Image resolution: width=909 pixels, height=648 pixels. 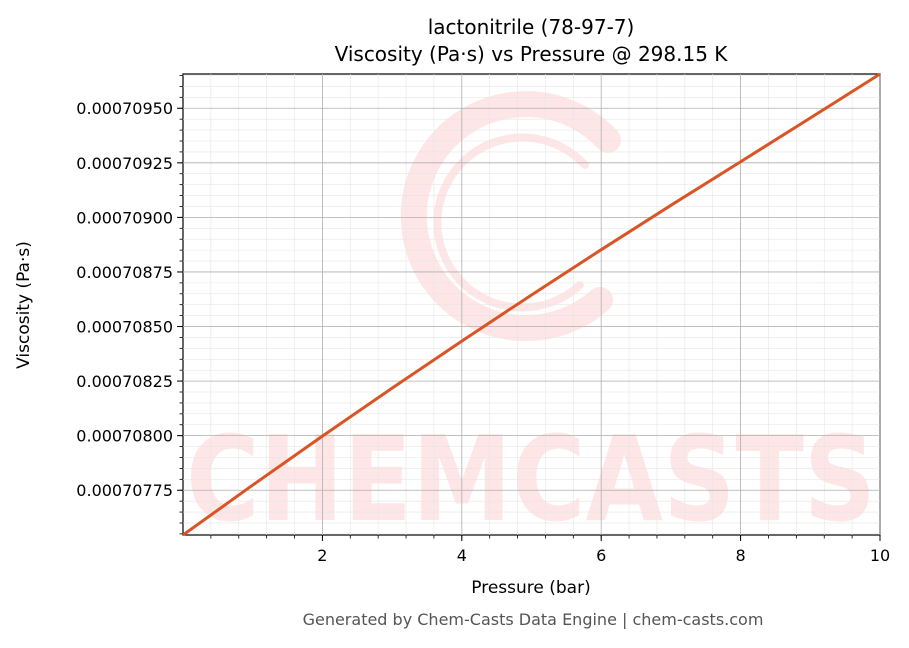 I want to click on watermark-logo-arc, so click(x=510, y=216).